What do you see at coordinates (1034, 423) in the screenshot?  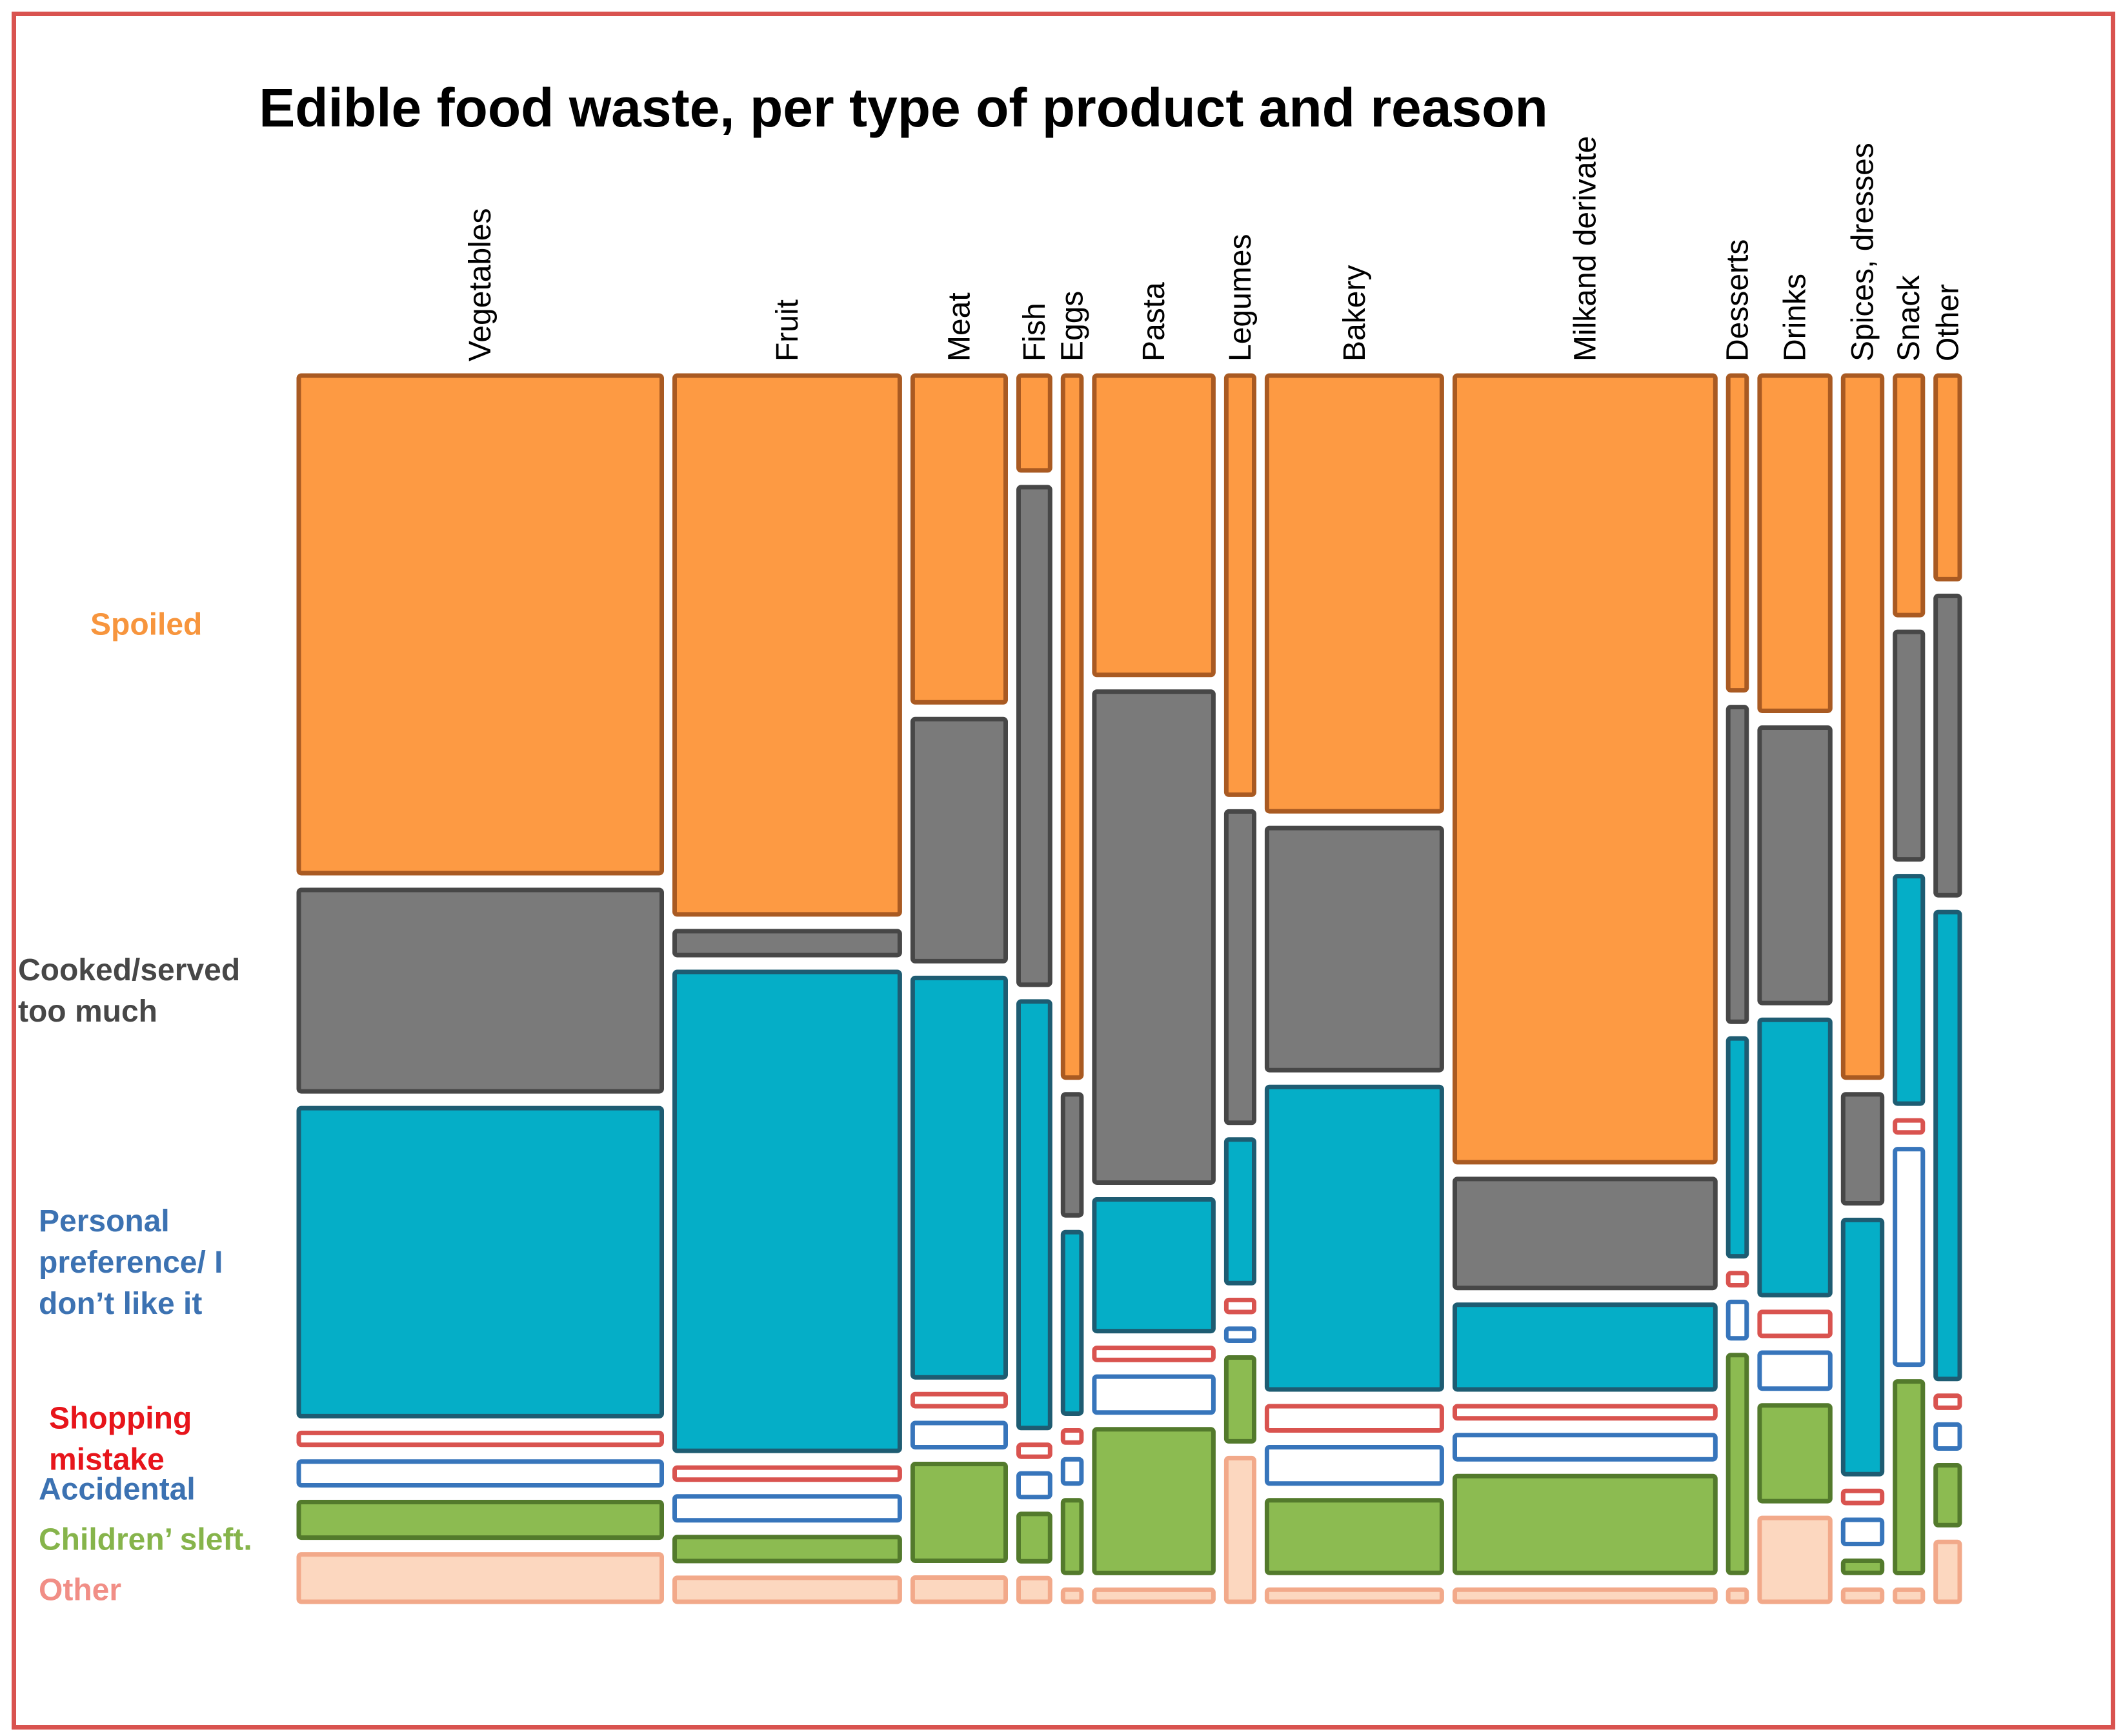 I see `tile-fish-spoiled` at bounding box center [1034, 423].